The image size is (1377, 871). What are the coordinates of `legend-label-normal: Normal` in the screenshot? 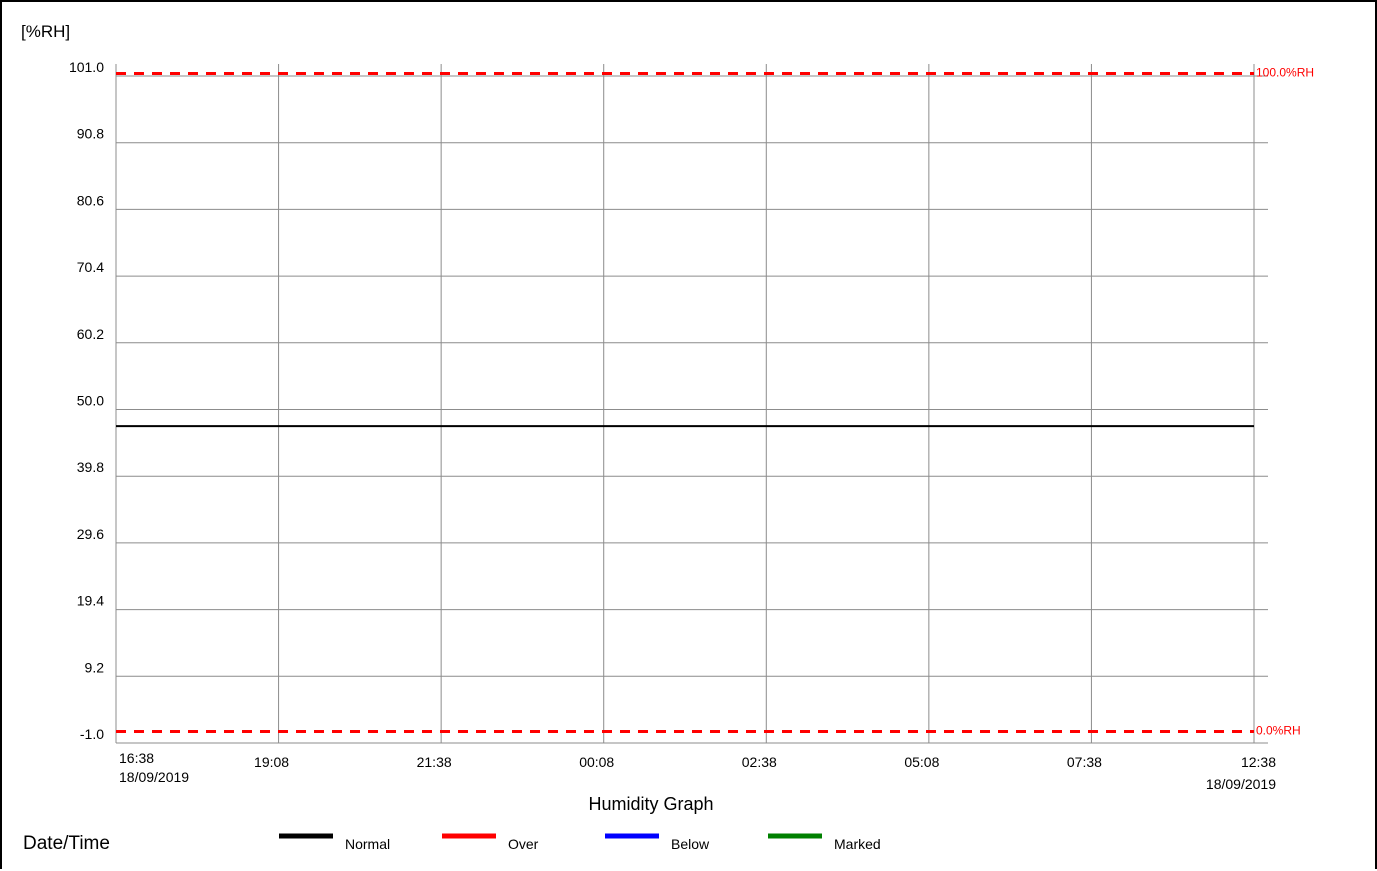 It's located at (367, 844).